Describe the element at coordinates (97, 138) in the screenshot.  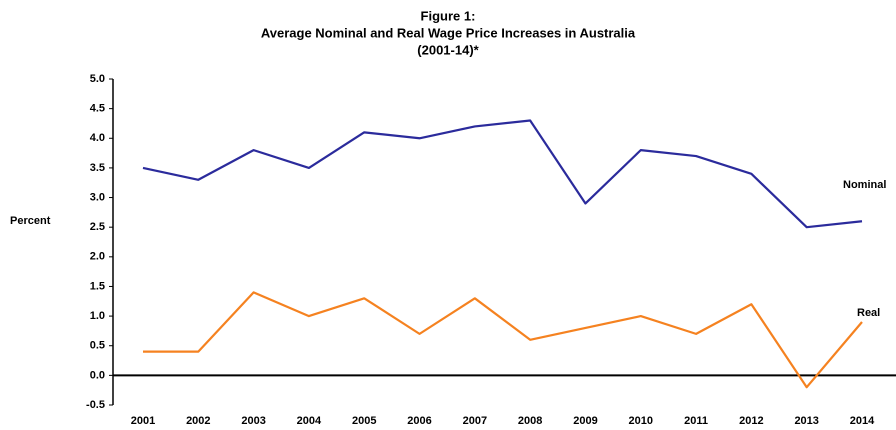
I see `y-tick-label: 4.0` at that location.